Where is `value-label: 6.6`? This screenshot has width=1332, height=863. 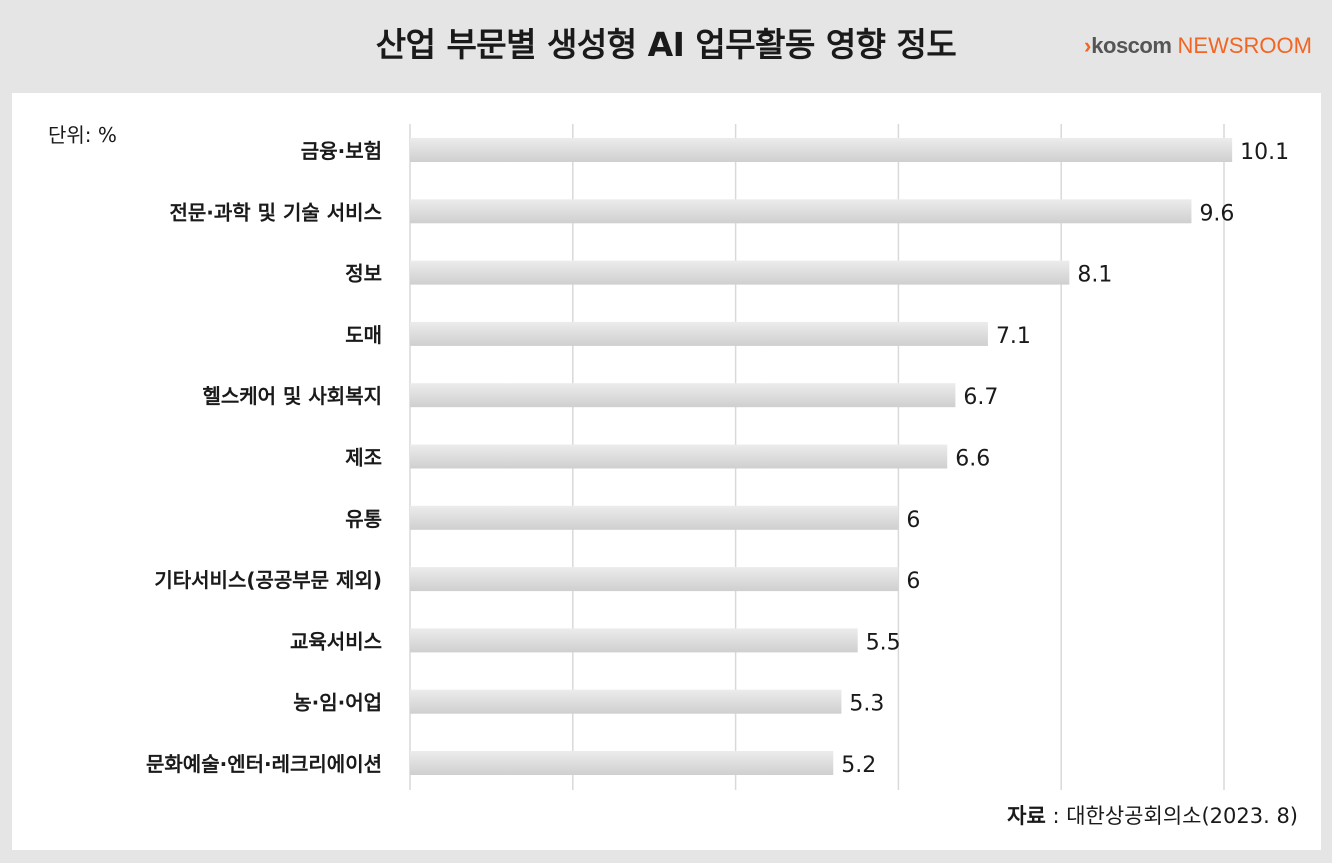
value-label: 6.6 is located at coordinates (972, 459).